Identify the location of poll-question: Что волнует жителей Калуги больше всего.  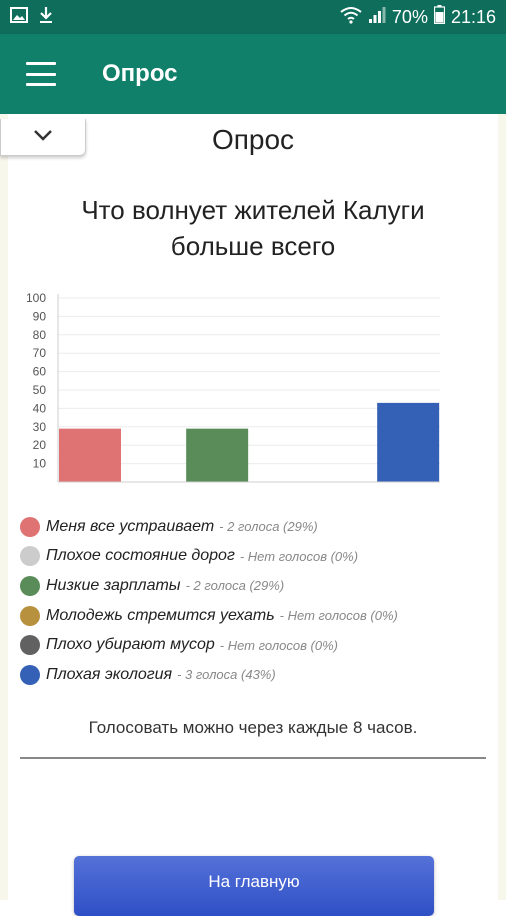
(253, 228).